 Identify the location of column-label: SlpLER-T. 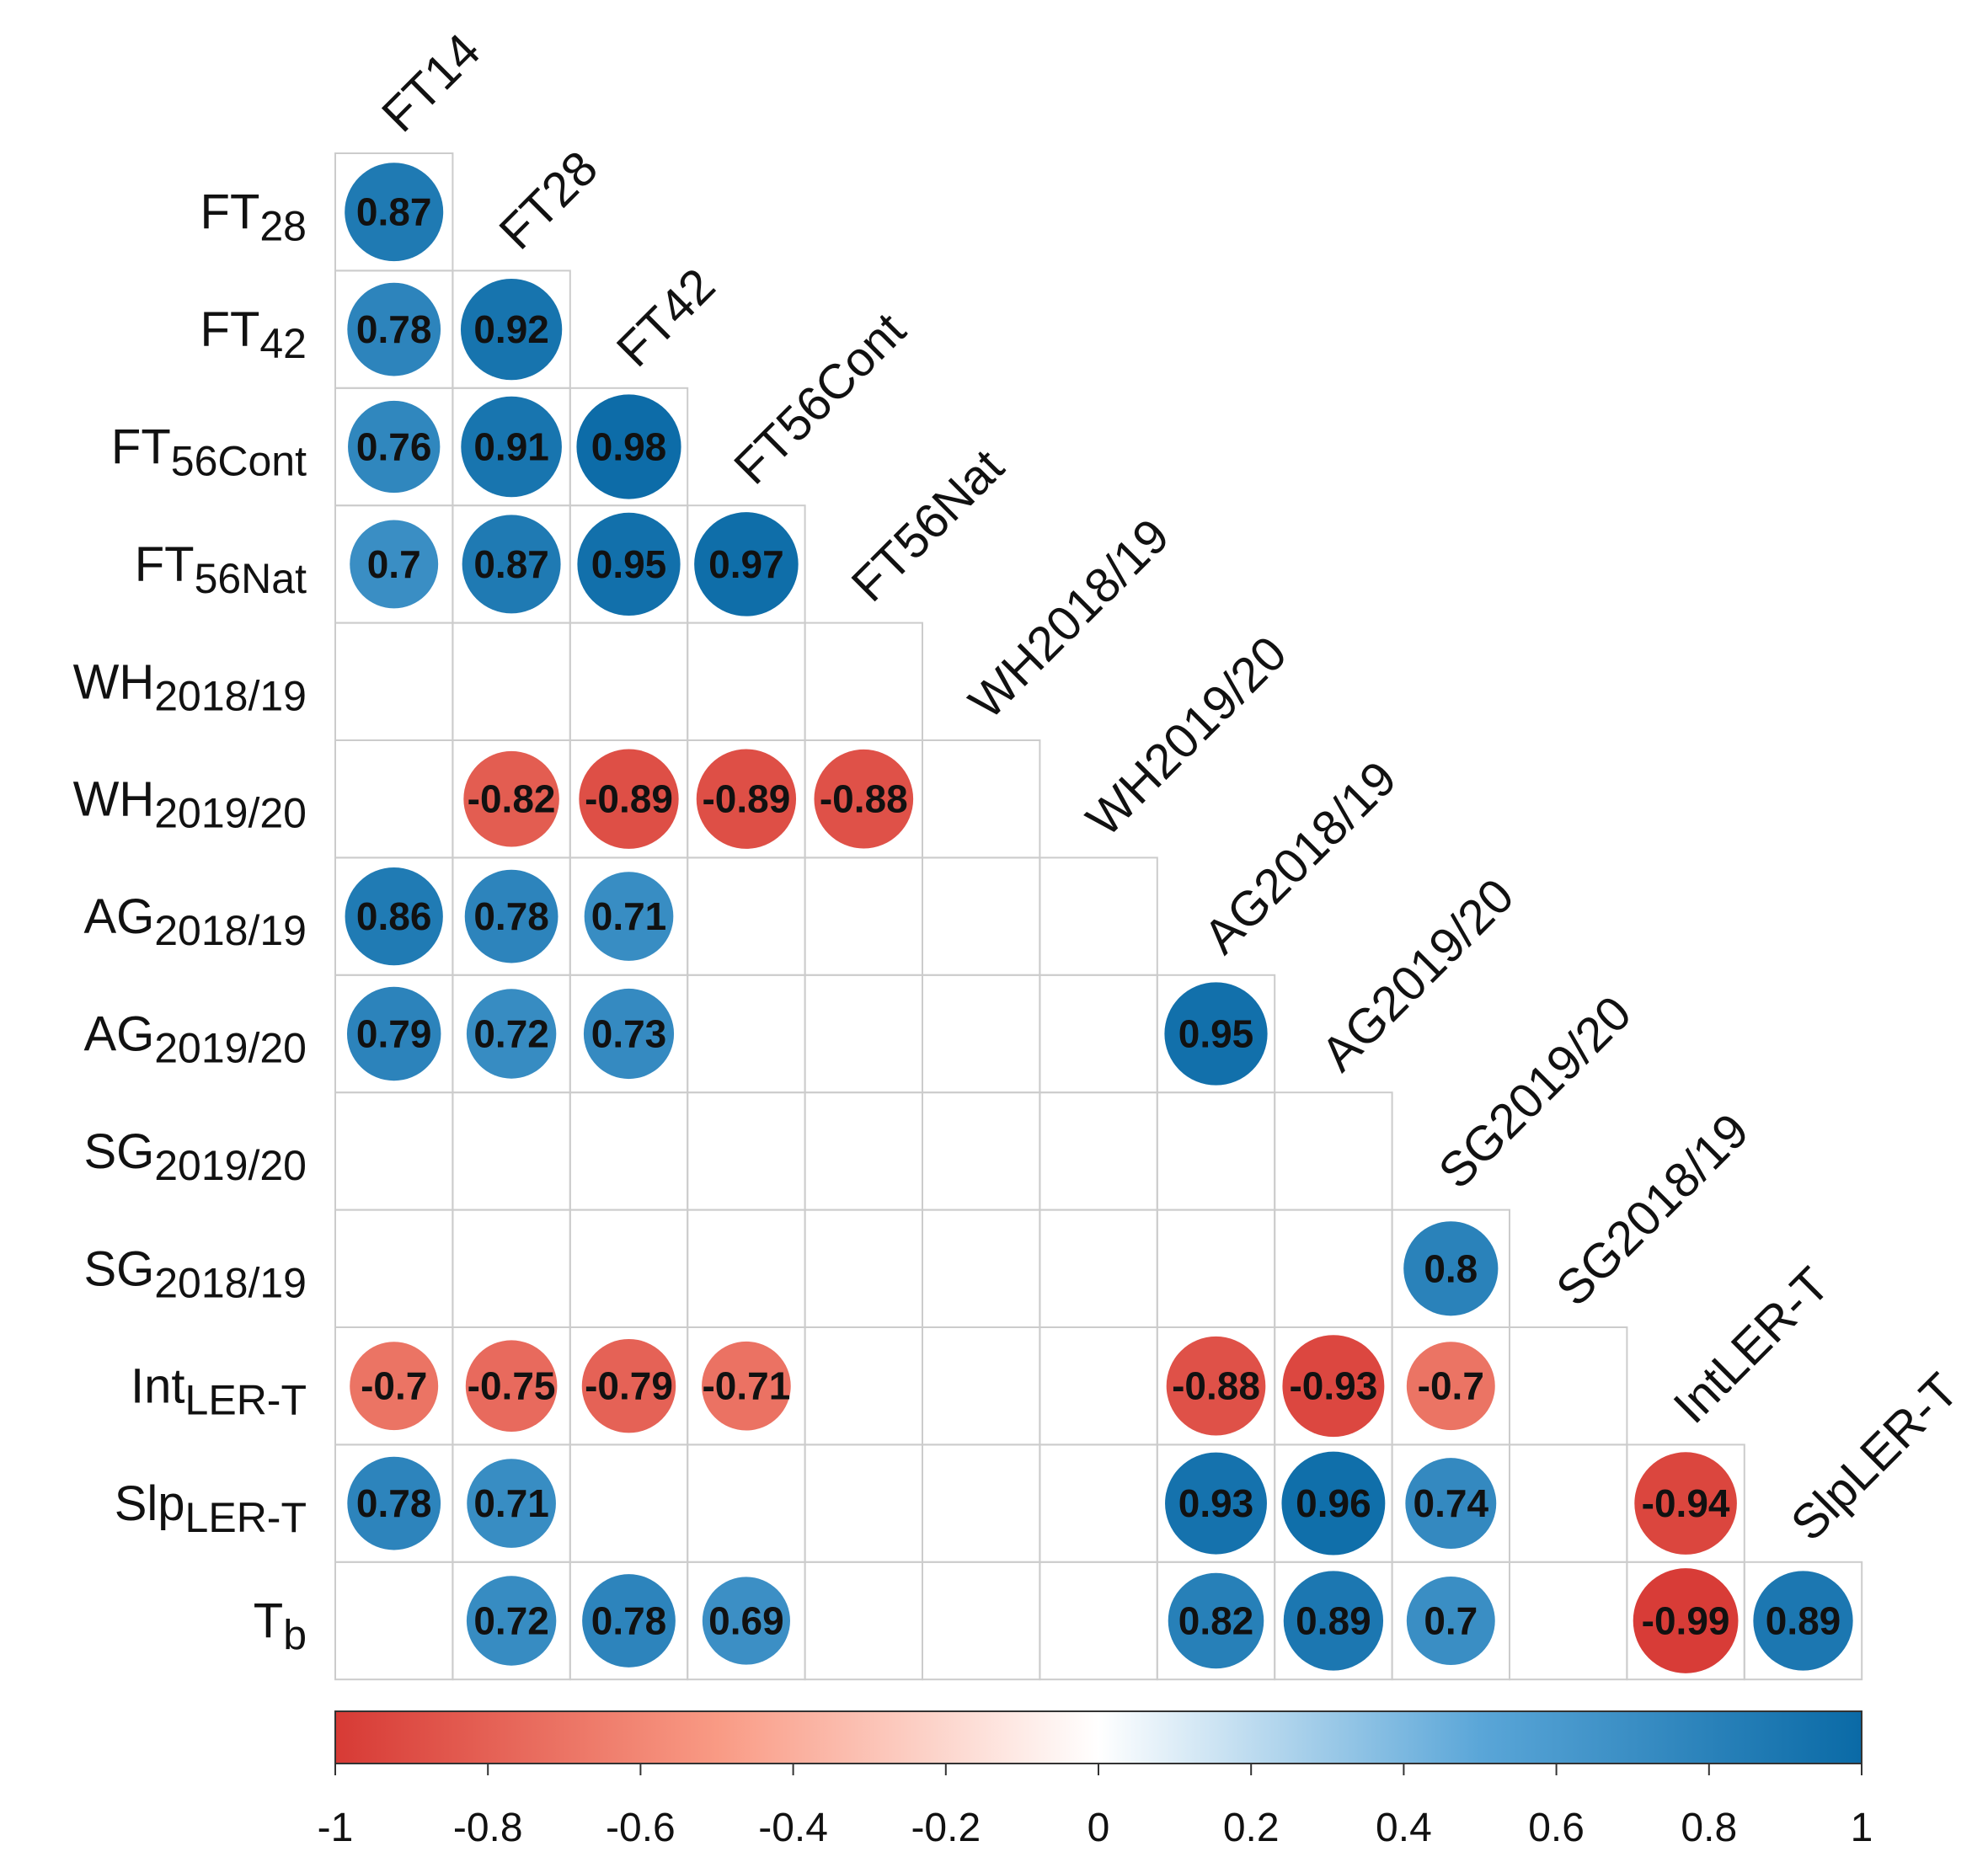
(1875, 1457).